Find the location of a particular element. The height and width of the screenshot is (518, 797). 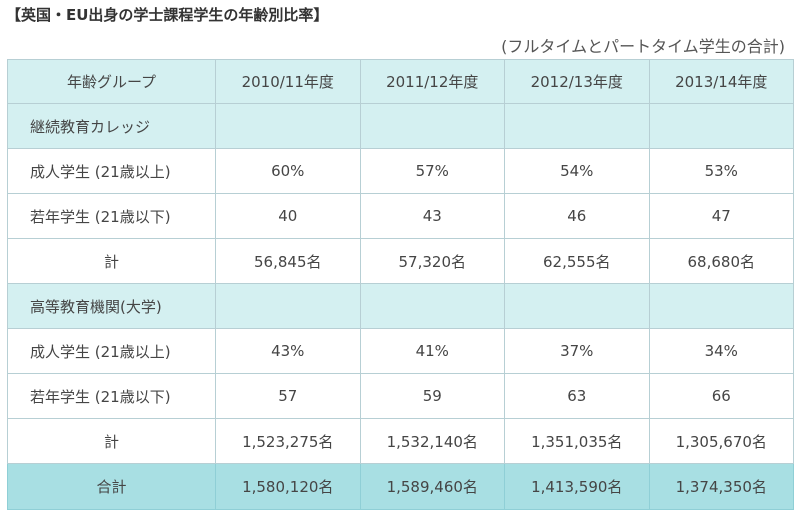

table-cell: 1,580,120名 is located at coordinates (288, 486).